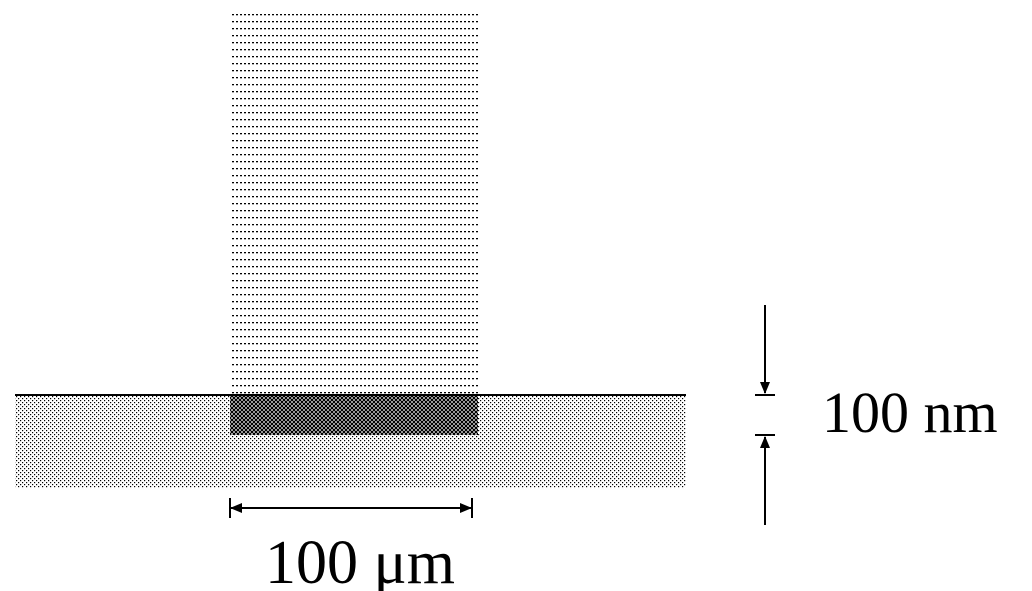  What do you see at coordinates (360, 560) in the screenshot?
I see `width-label: 100 μm` at bounding box center [360, 560].